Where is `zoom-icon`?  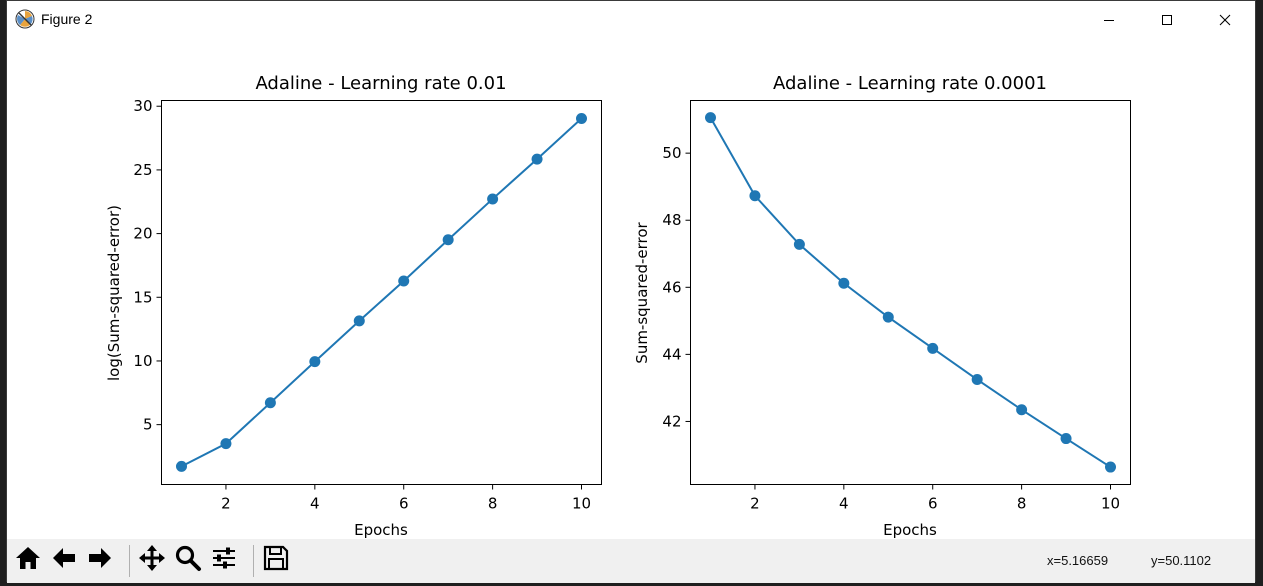 zoom-icon is located at coordinates (188, 560).